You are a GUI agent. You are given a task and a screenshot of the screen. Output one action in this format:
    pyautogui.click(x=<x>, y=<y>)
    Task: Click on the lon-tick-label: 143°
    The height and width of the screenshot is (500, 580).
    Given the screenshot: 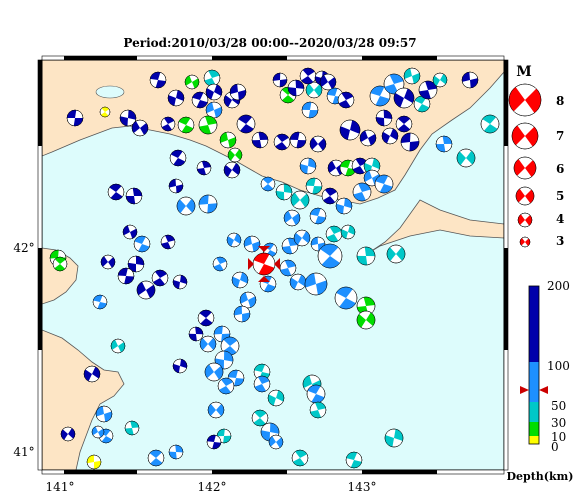 What is the action you would take?
    pyautogui.click(x=362, y=487)
    